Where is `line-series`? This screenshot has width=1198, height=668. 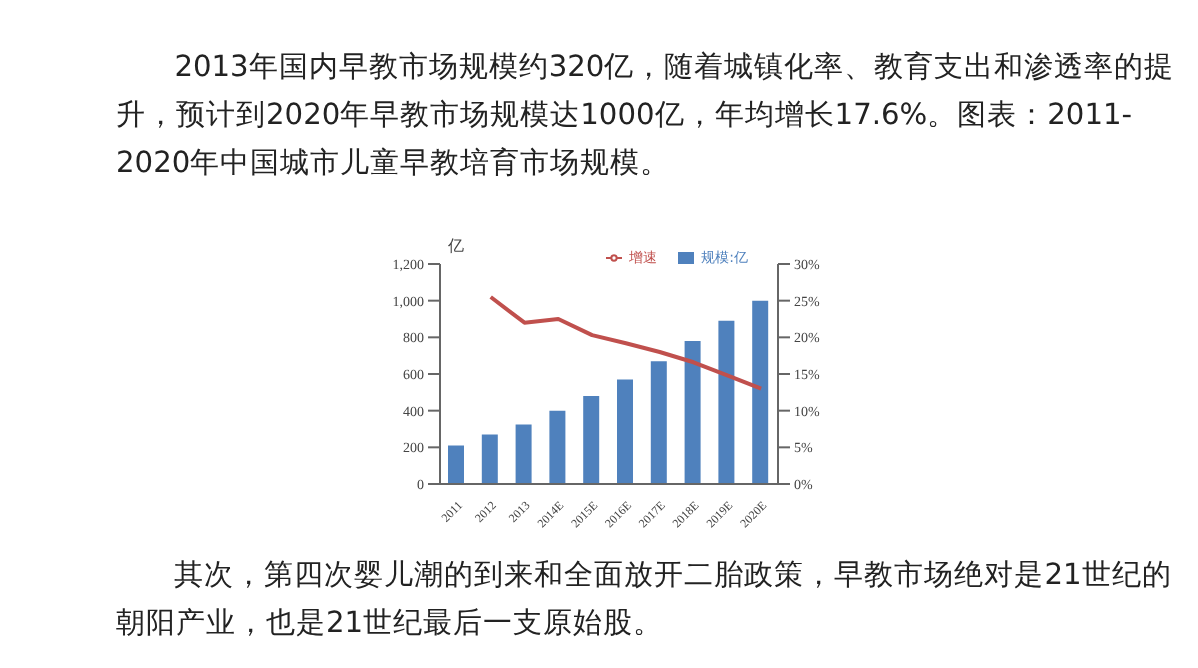 line-series is located at coordinates (626, 343).